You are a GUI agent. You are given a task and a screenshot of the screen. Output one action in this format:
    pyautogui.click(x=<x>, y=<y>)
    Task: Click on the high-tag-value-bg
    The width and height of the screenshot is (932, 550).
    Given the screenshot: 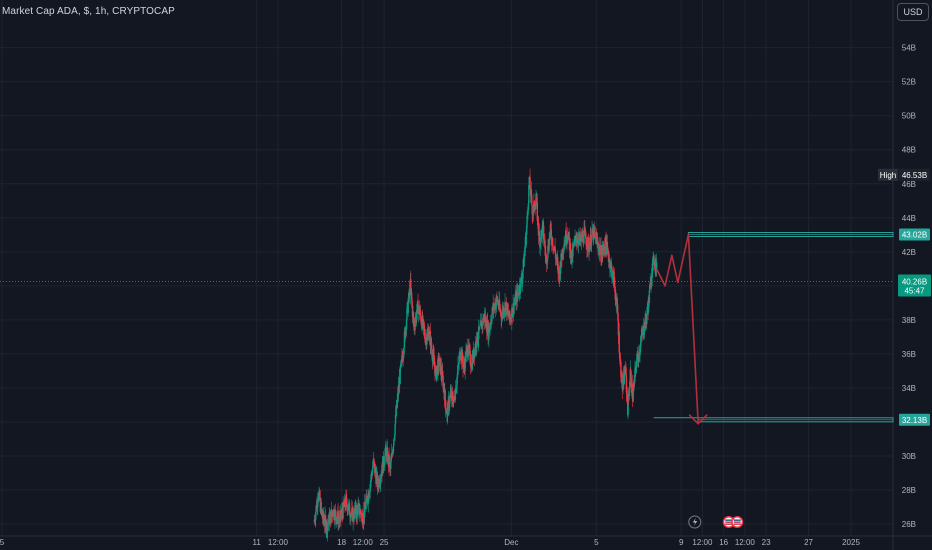 What is the action you would take?
    pyautogui.click(x=914, y=174)
    